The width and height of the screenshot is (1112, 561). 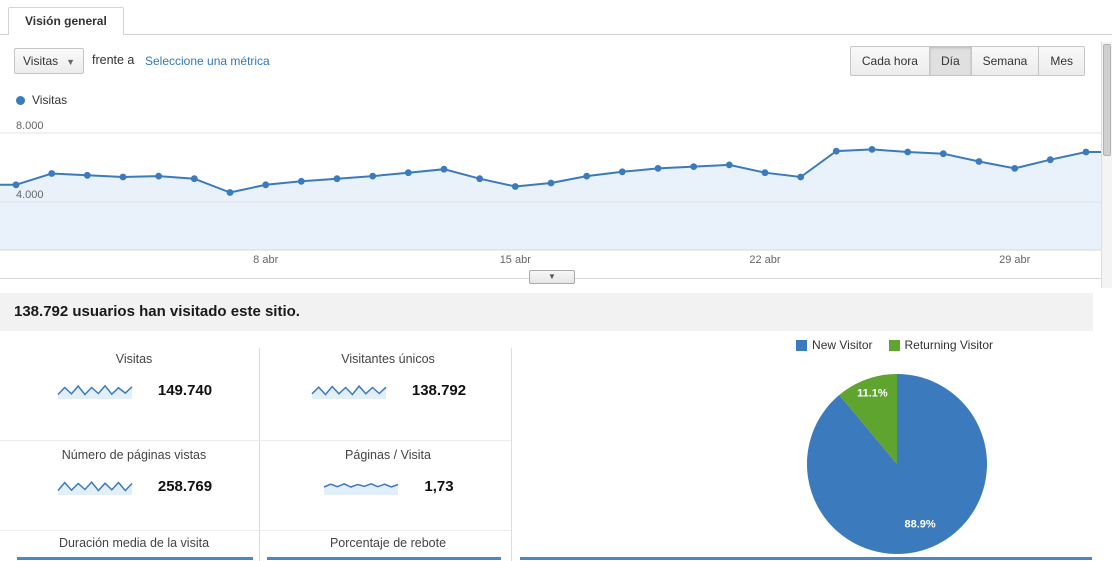 What do you see at coordinates (806, 558) in the screenshot?
I see `cutoff-section-edge` at bounding box center [806, 558].